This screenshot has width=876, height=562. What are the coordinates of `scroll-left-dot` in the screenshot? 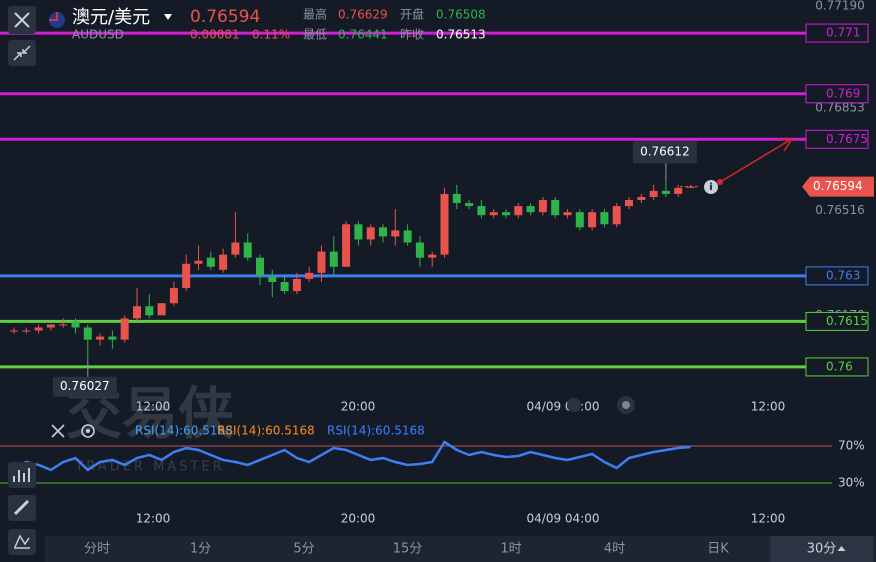 It's located at (574, 405).